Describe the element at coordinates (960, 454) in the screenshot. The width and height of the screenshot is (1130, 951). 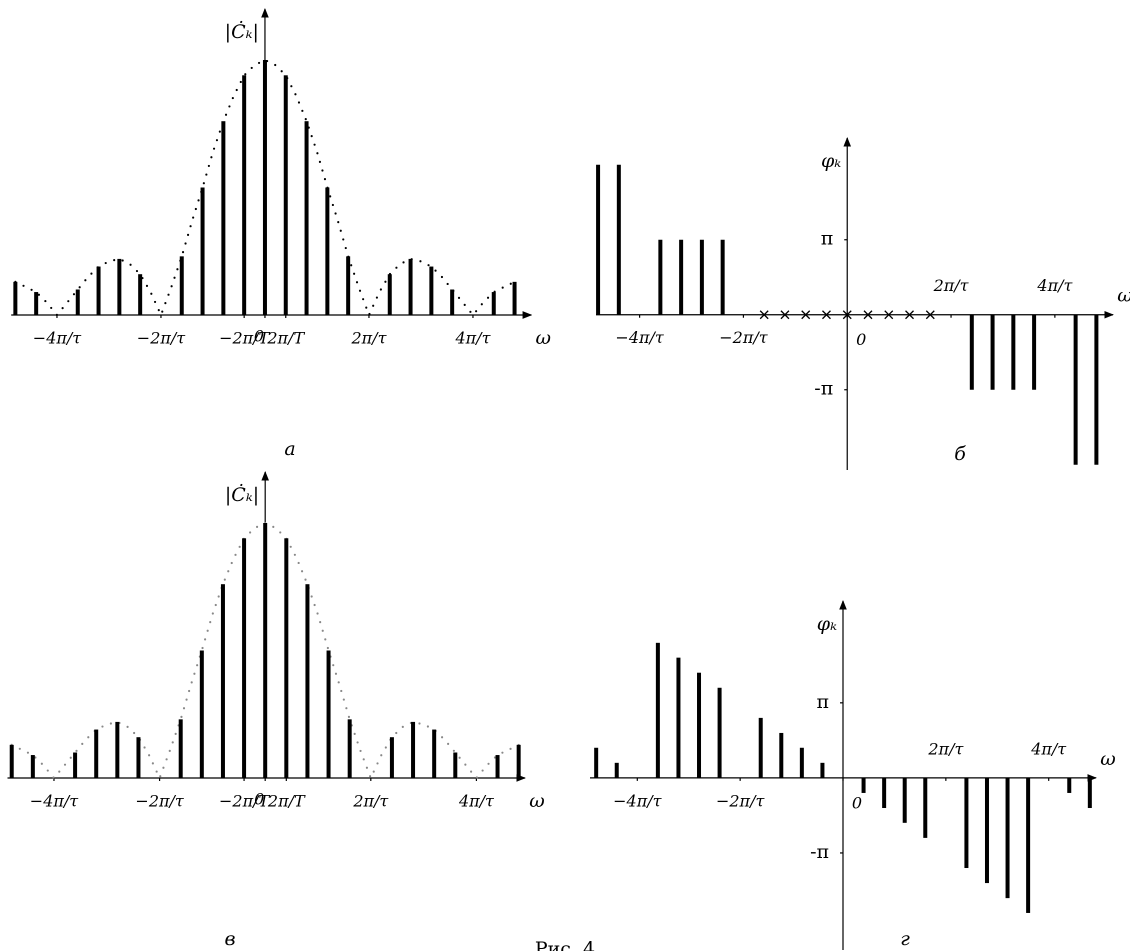
I see `panel-label: б` at that location.